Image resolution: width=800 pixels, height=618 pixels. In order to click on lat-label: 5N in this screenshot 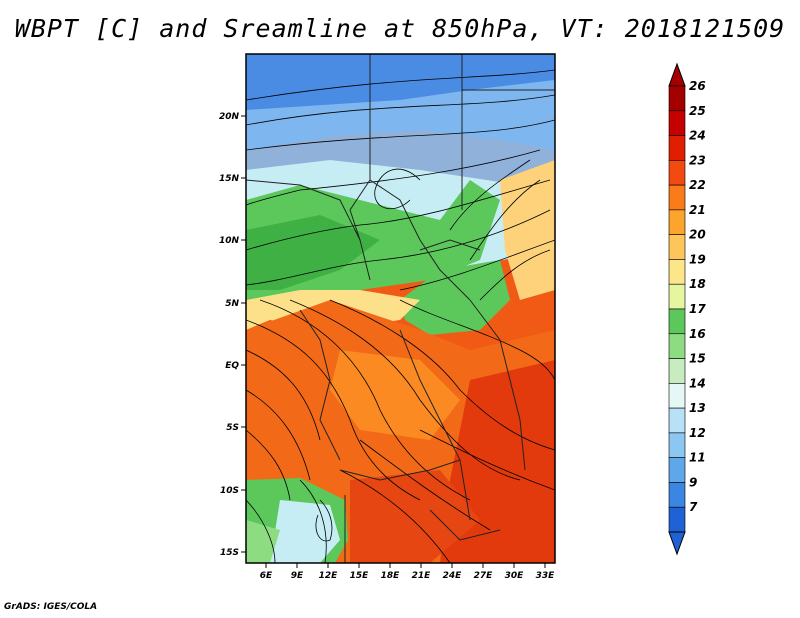, I will do `click(232, 304)`.